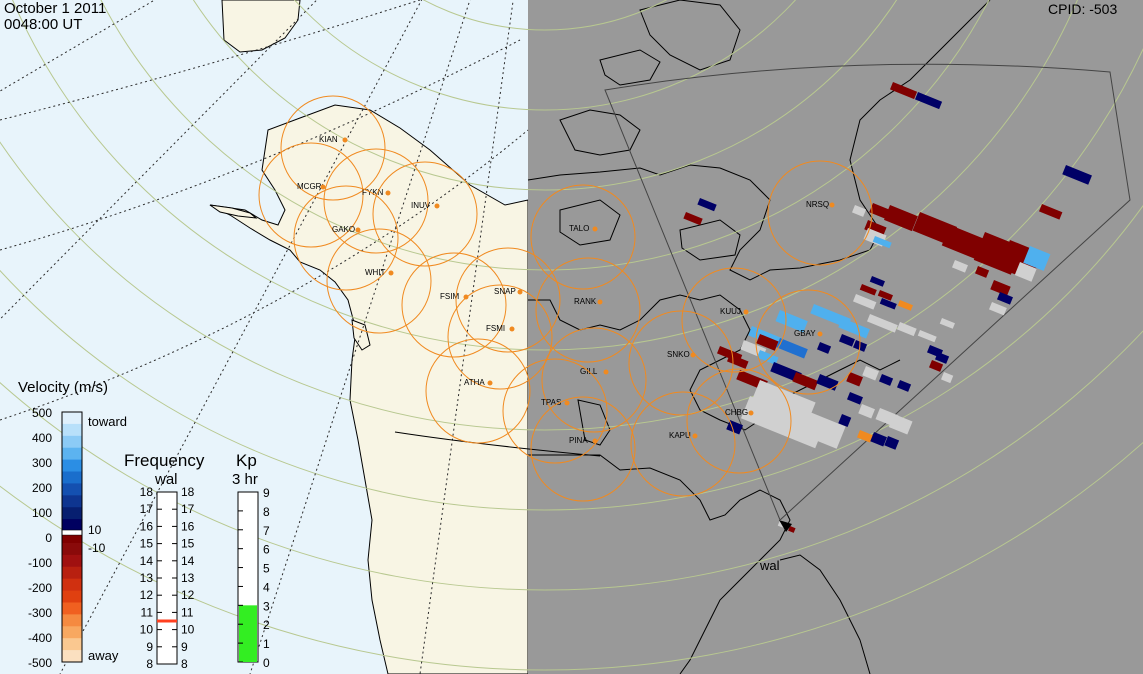 This screenshot has height=674, width=1143. What do you see at coordinates (147, 544) in the screenshot?
I see `frequency-tick-label: 15` at bounding box center [147, 544].